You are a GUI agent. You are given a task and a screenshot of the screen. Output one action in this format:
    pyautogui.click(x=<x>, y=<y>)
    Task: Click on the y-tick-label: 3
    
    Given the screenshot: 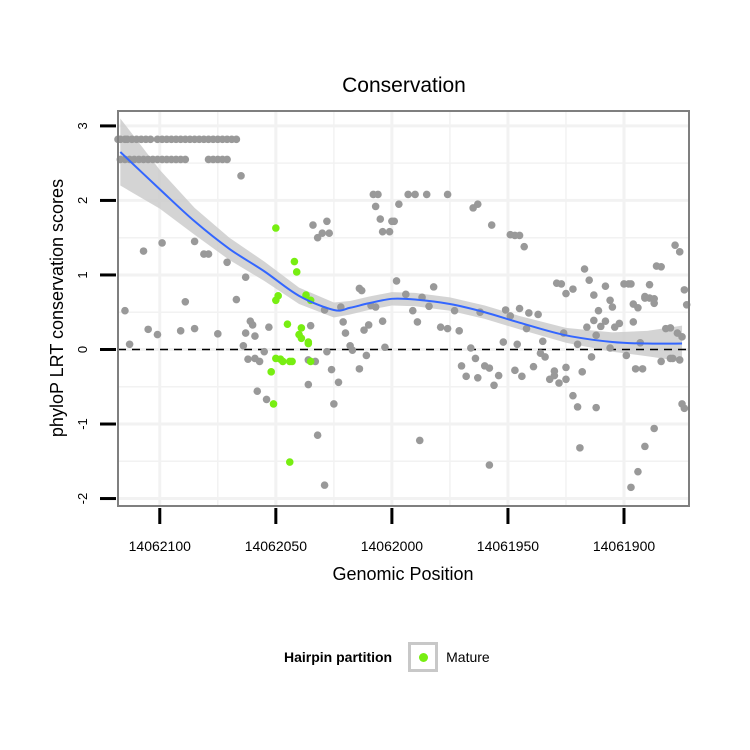 What is the action you would take?
    pyautogui.click(x=82, y=125)
    